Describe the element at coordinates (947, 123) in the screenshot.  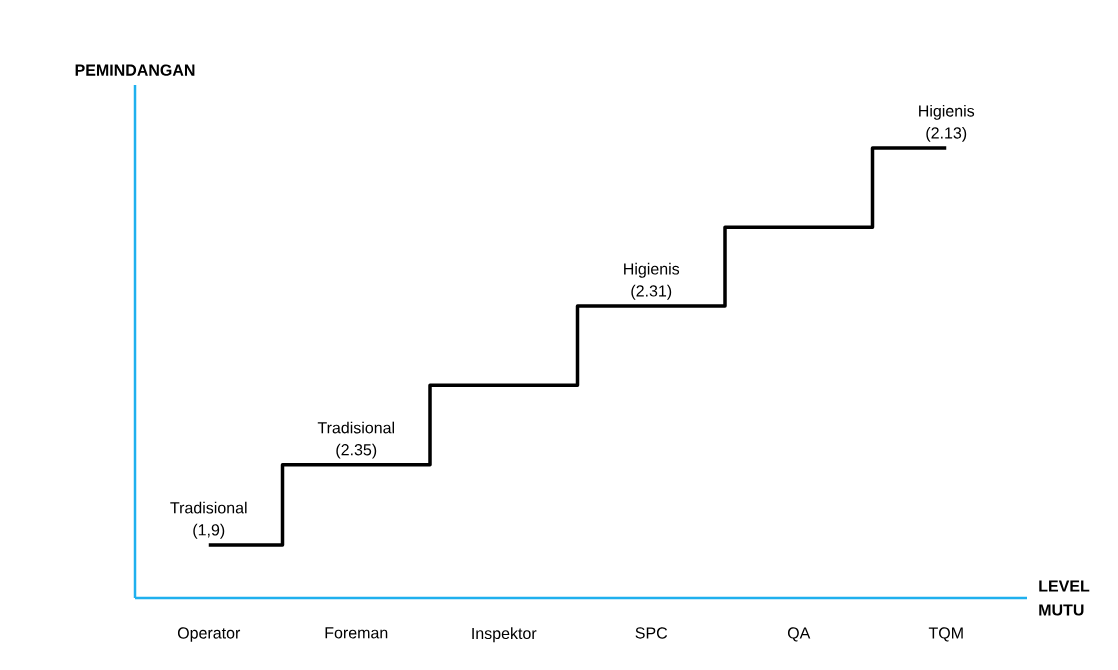
I see `annotation: Higienis (2.13)` at that location.